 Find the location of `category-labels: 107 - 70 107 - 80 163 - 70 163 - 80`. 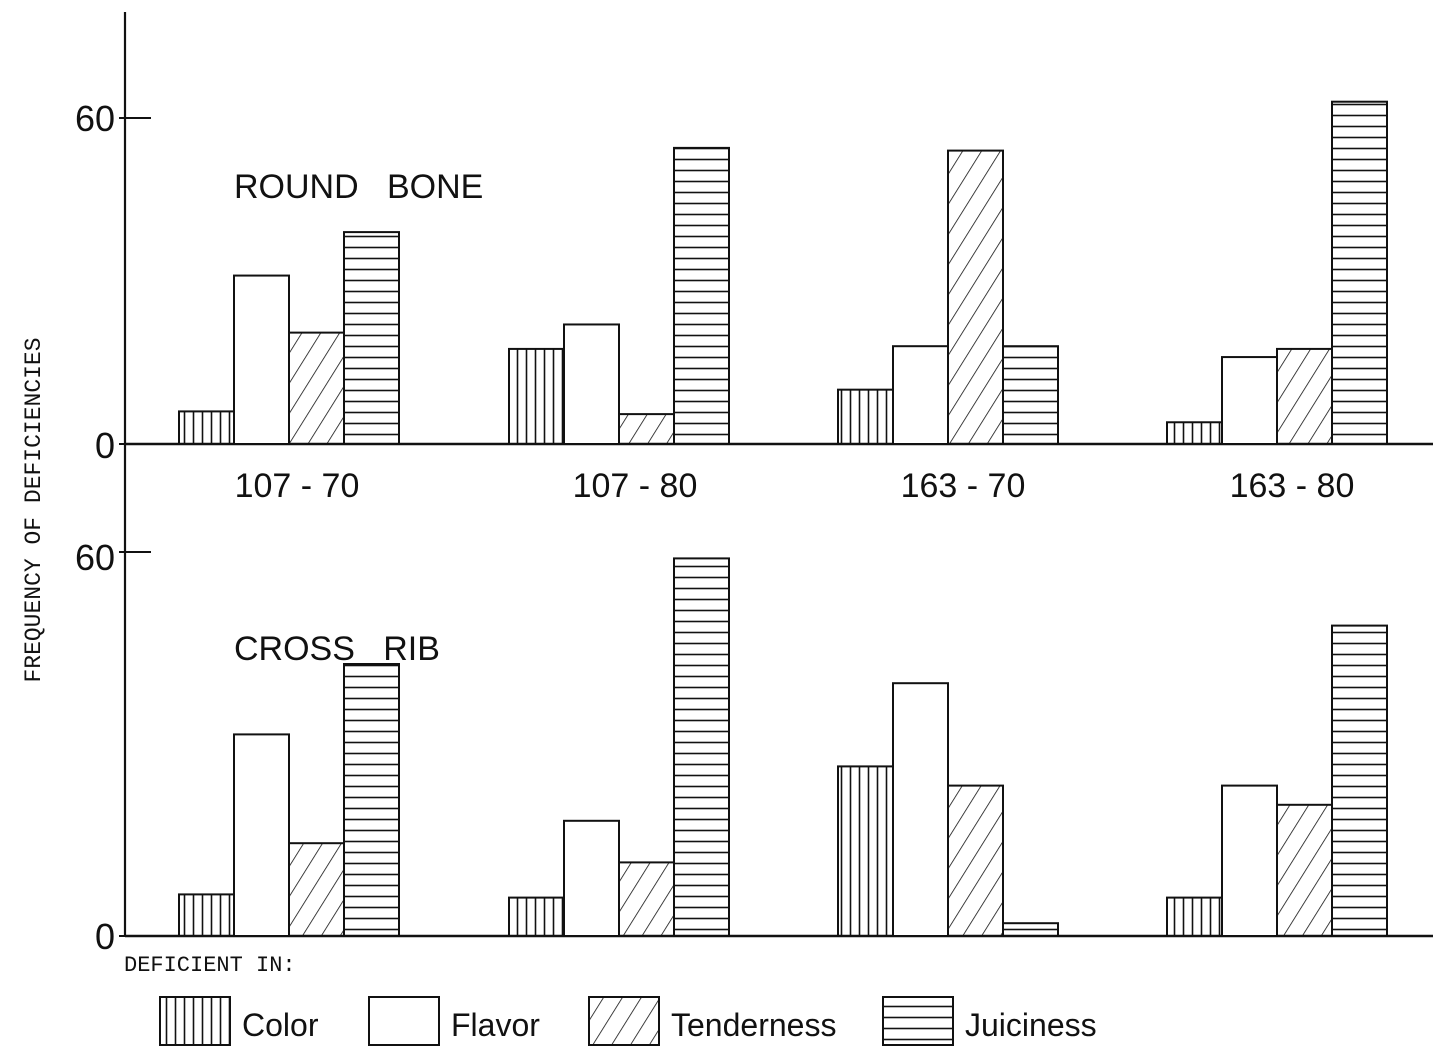

category-labels: 107 - 70 107 - 80 163 - 70 163 - 80 is located at coordinates (795, 486).